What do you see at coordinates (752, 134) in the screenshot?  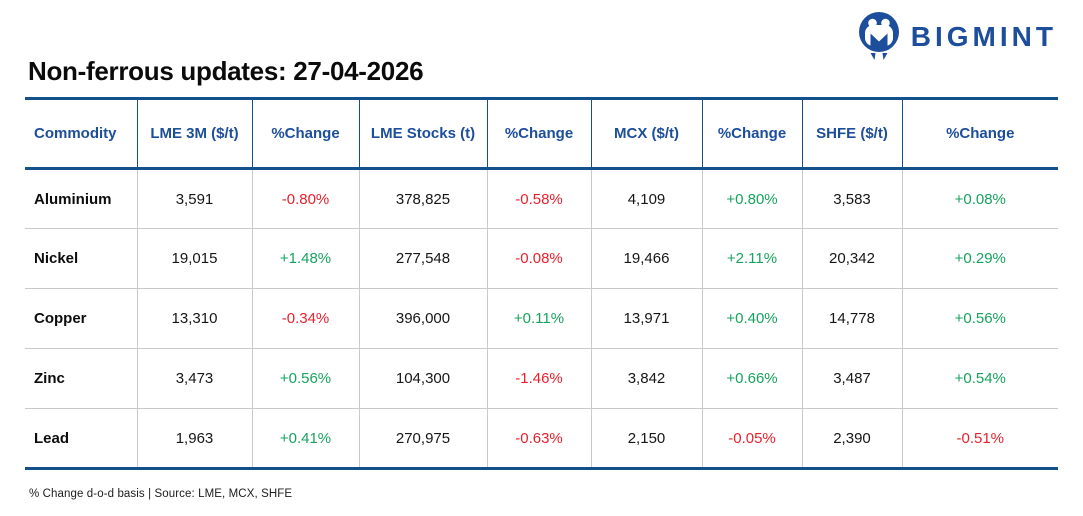 I see `column-header-mcx-change: %Change` at bounding box center [752, 134].